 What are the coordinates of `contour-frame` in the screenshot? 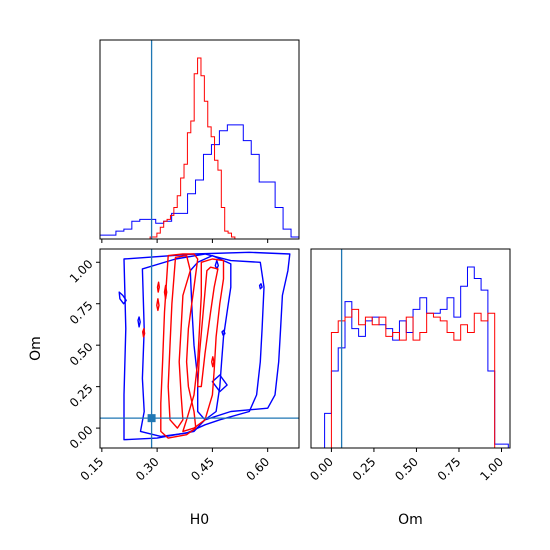 It's located at (199, 348).